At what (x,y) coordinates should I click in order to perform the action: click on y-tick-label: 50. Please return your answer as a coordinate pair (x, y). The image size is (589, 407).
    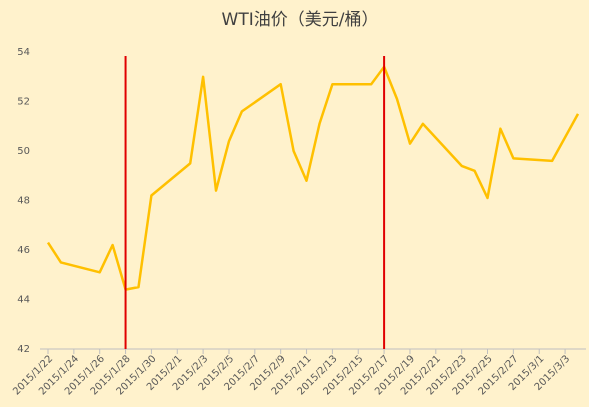
    Looking at the image, I should click on (23, 151).